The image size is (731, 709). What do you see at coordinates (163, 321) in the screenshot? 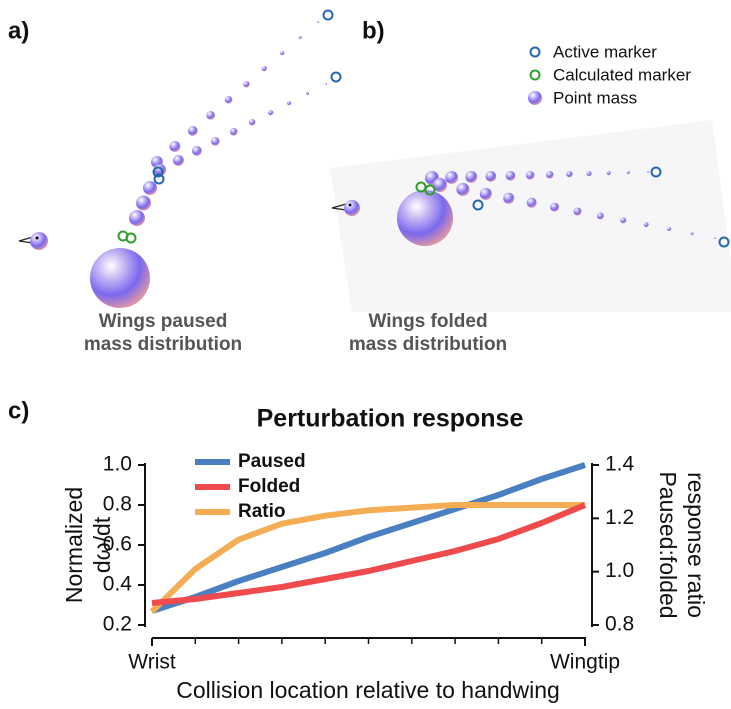
I see `caption: Wings paused` at bounding box center [163, 321].